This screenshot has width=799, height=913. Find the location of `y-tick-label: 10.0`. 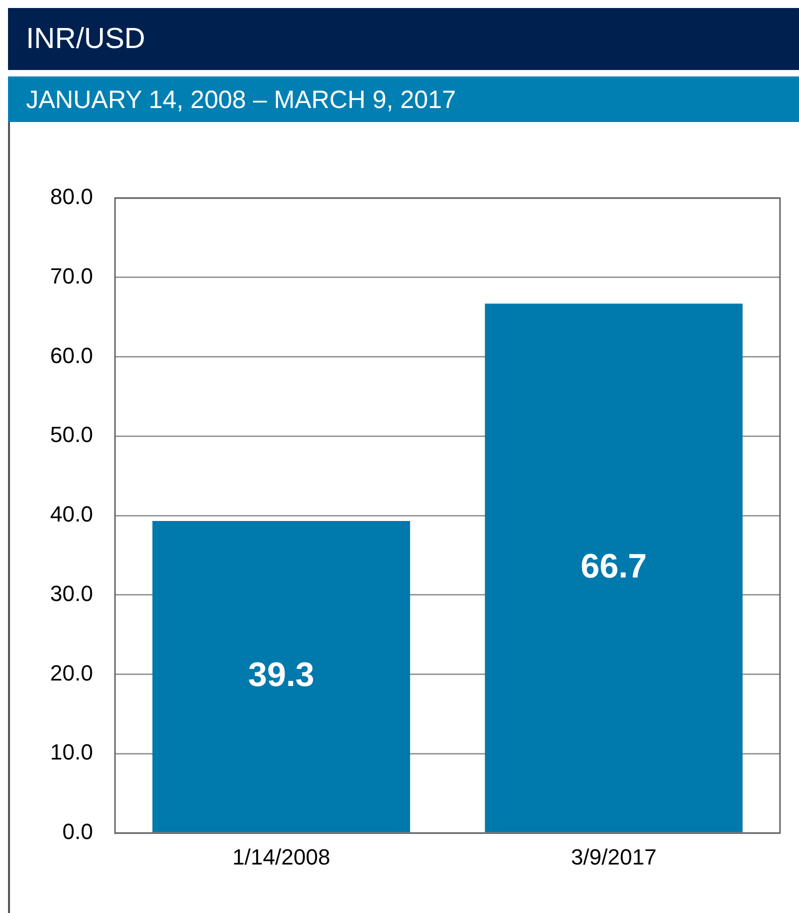

y-tick-label: 10.0 is located at coordinates (71, 752).